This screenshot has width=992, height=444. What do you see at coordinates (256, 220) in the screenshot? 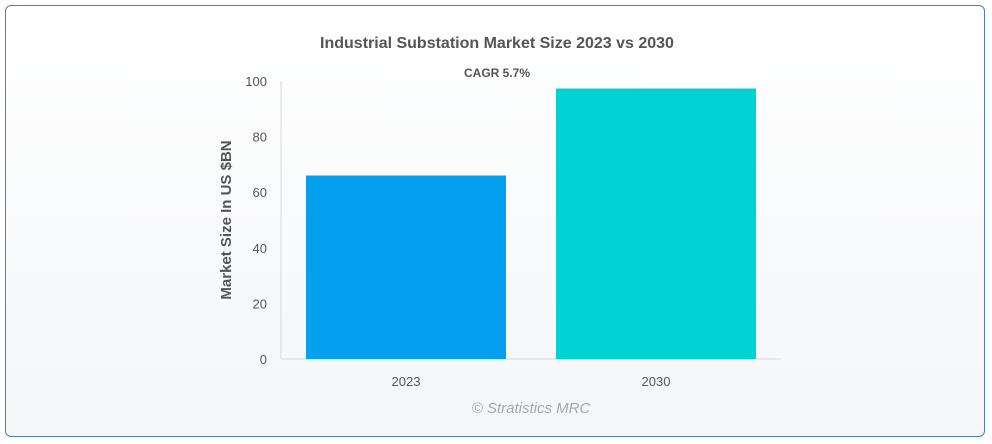
I see `y-tick-labels: 0 20 40 60 80 100` at bounding box center [256, 220].